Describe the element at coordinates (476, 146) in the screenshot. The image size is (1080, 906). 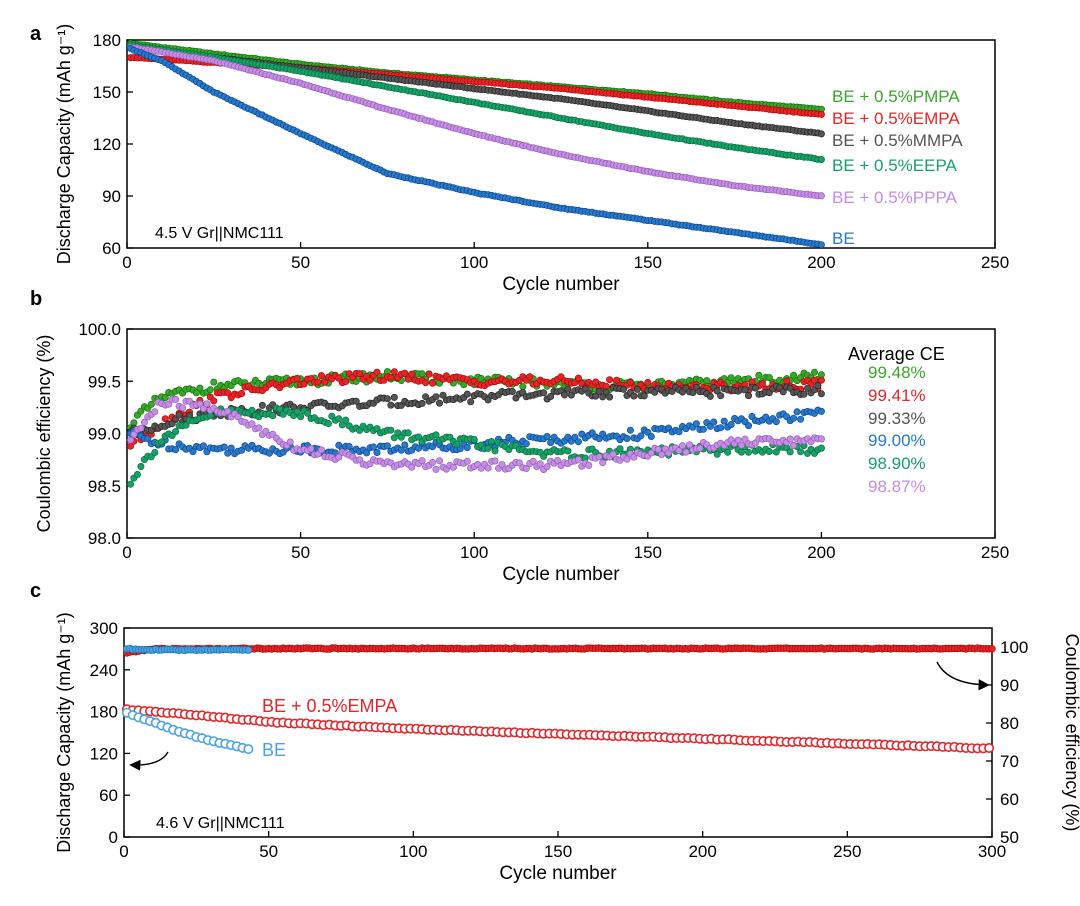
I see `series-be` at that location.